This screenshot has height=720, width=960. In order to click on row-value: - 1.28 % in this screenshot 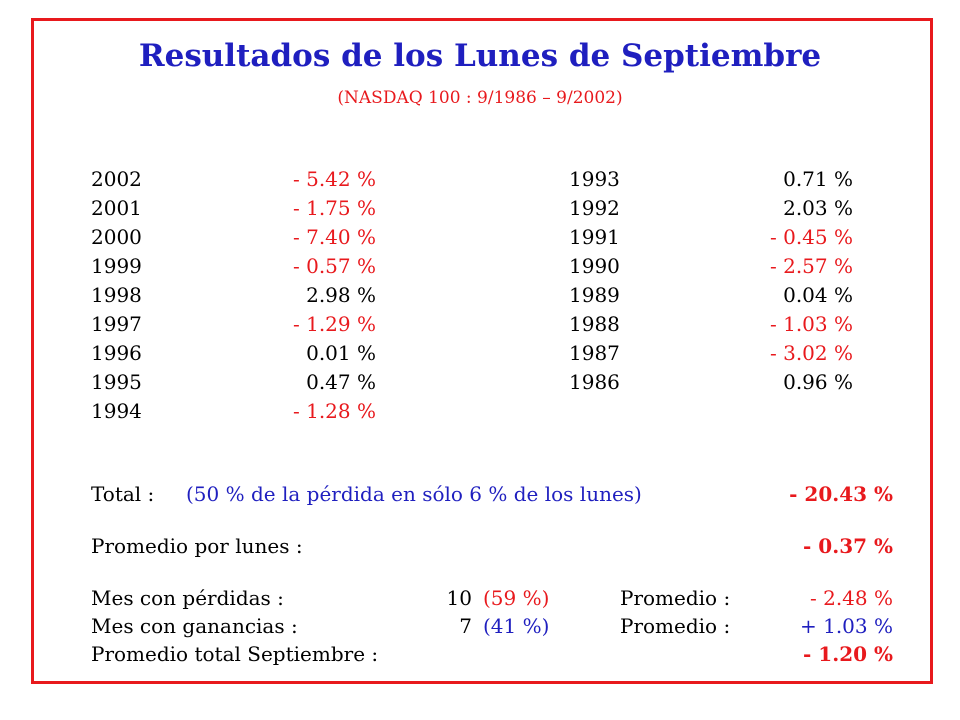, I will do `click(334, 411)`.